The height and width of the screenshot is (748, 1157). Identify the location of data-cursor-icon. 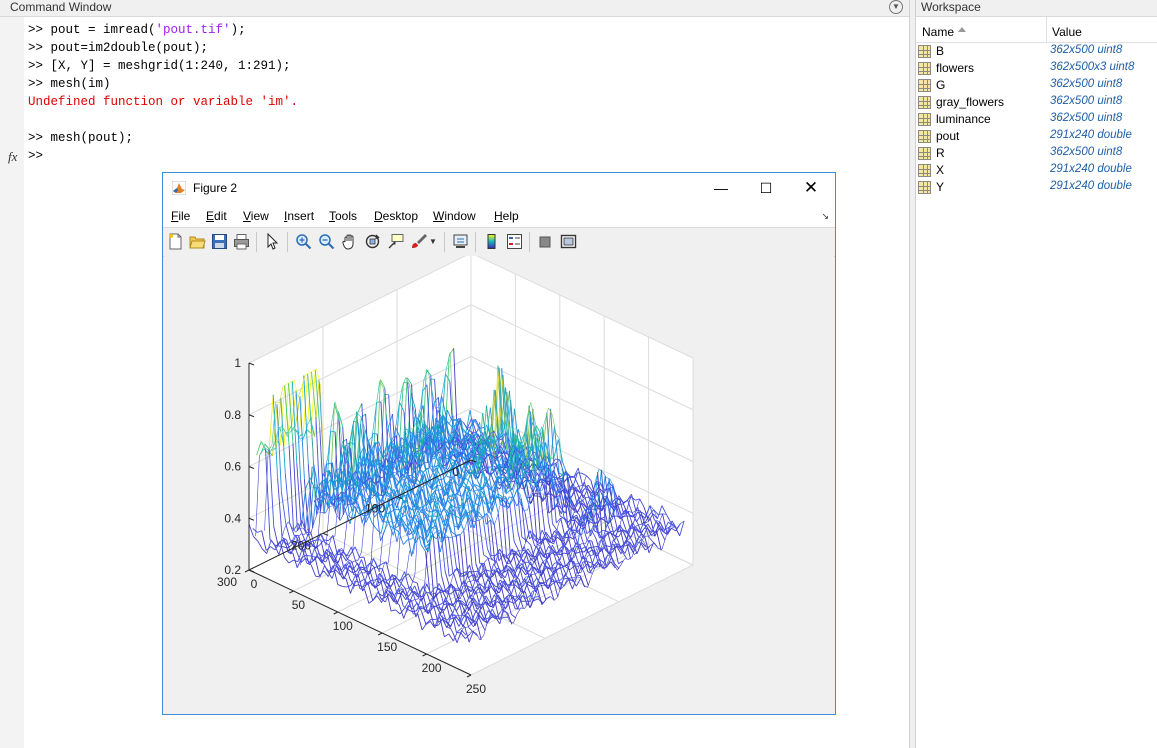
(395, 241).